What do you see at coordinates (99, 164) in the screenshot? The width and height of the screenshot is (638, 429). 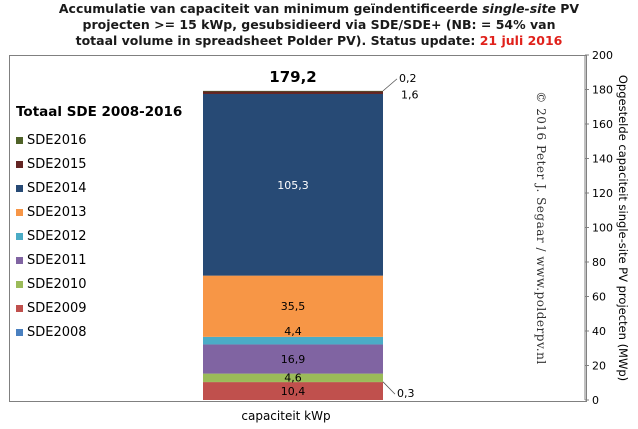 I see `legend-item-sde2015: SDE2015` at bounding box center [99, 164].